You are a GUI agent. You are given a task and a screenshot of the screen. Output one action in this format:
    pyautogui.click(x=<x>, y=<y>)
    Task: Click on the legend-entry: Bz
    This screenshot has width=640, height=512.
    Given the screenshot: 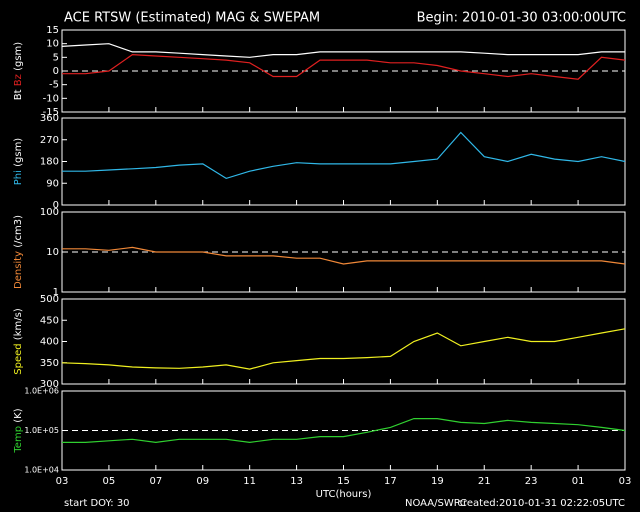 What is the action you would take?
    pyautogui.click(x=18, y=80)
    